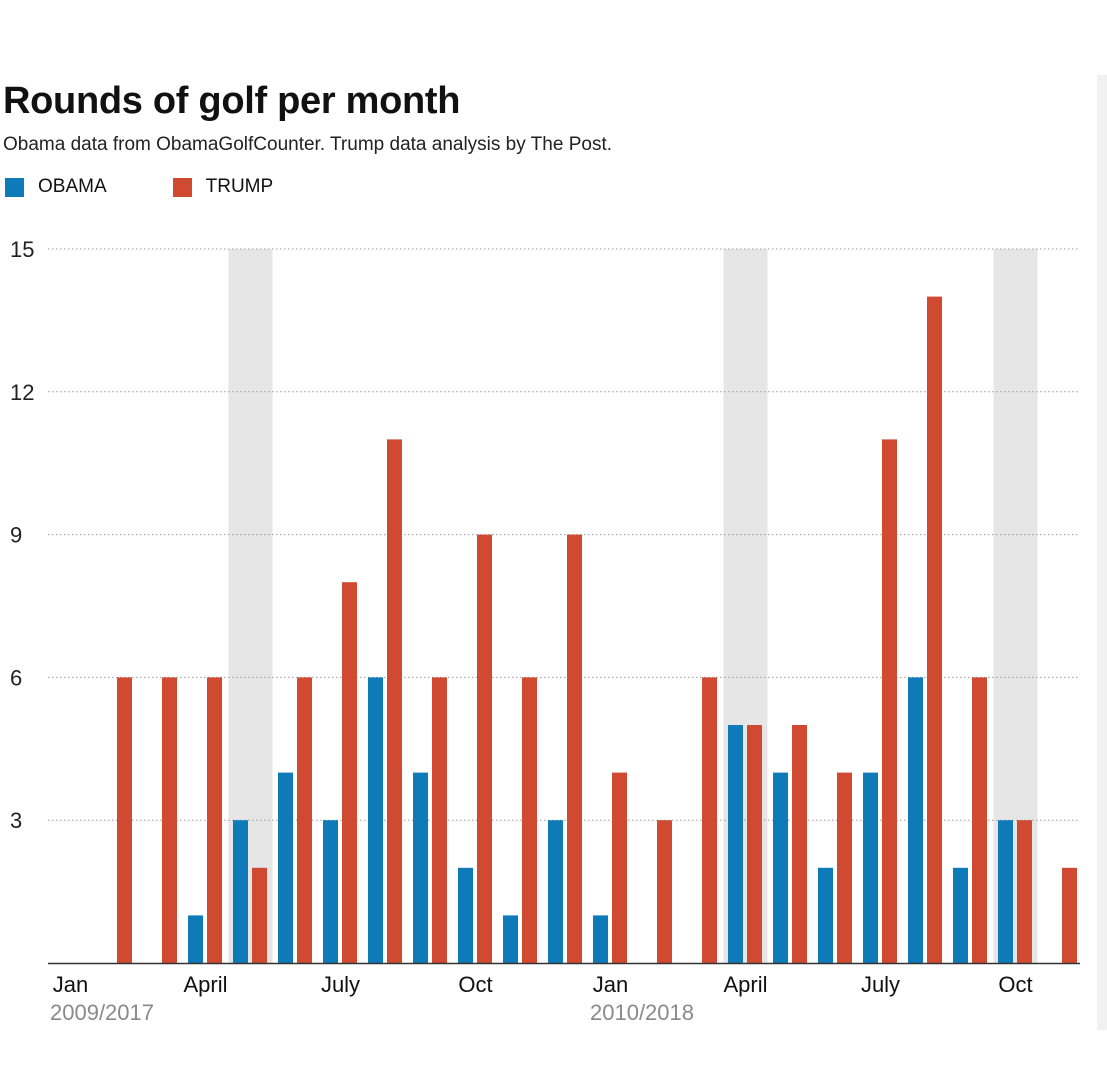 The height and width of the screenshot is (1070, 1107). I want to click on legend-label-trump: TRUMP, so click(239, 186).